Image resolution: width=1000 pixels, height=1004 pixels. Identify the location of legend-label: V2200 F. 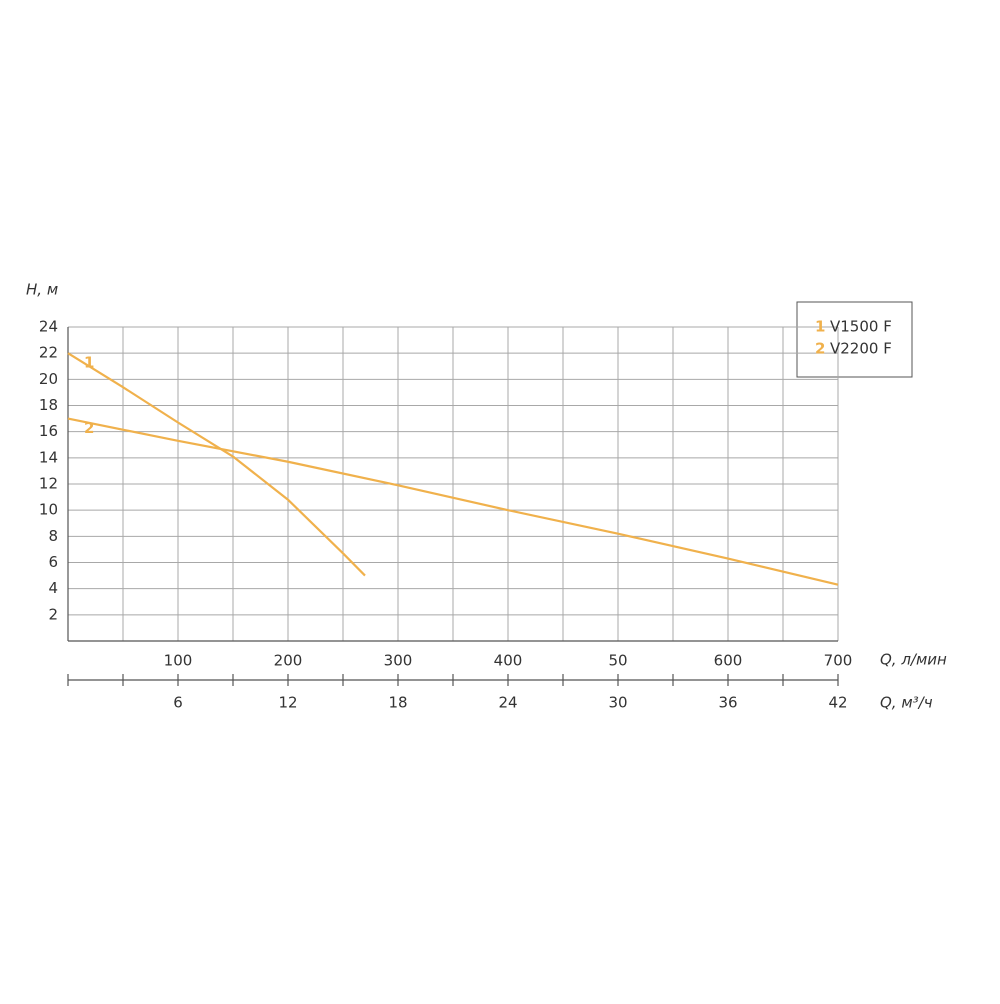
(861, 349).